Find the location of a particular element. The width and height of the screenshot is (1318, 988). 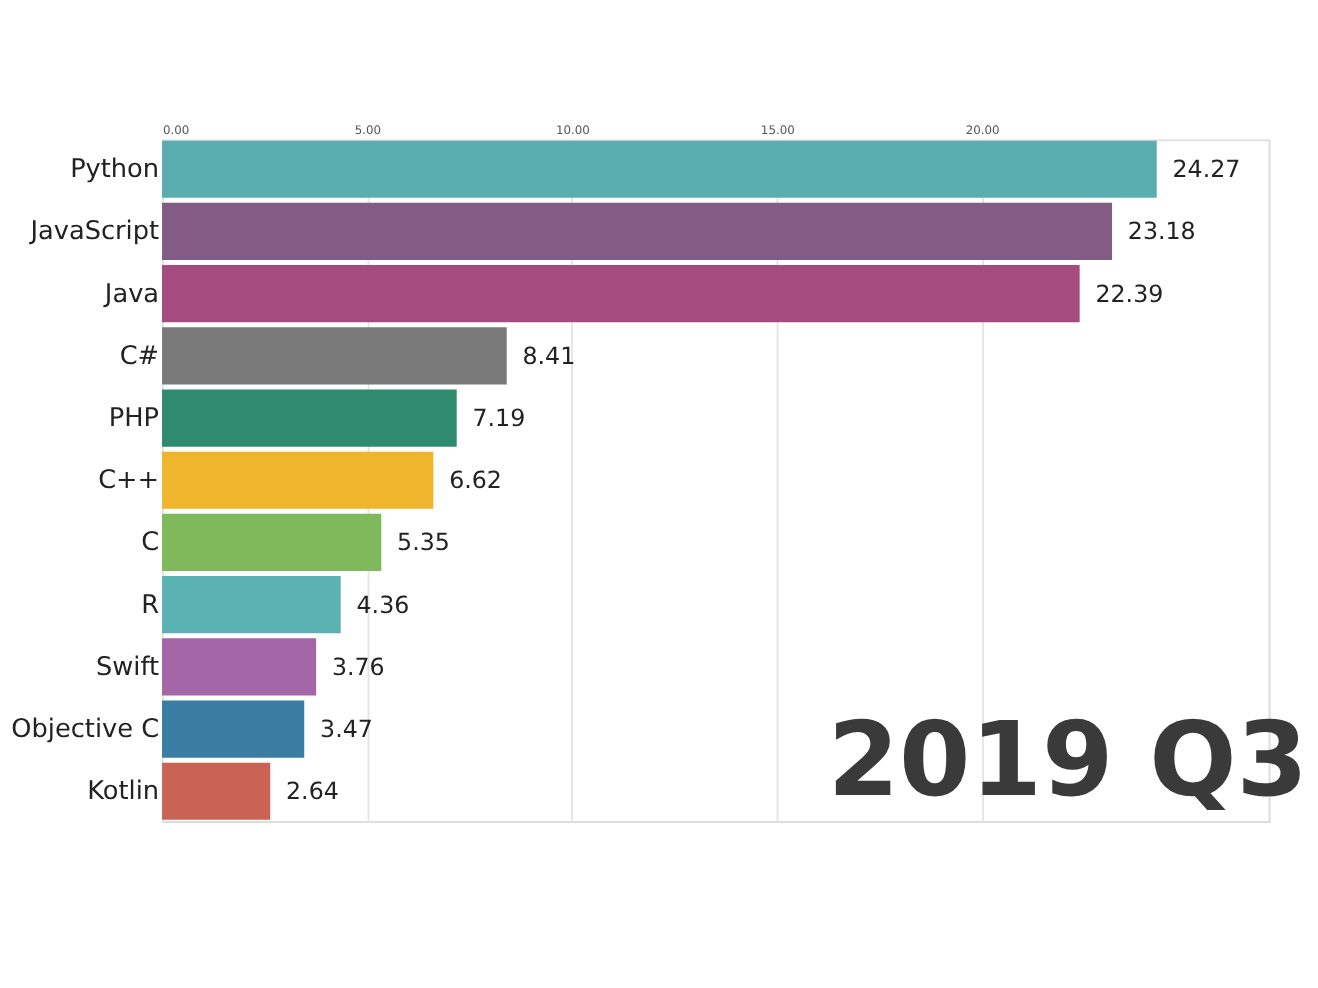

data-label: 8.41 is located at coordinates (549, 355).